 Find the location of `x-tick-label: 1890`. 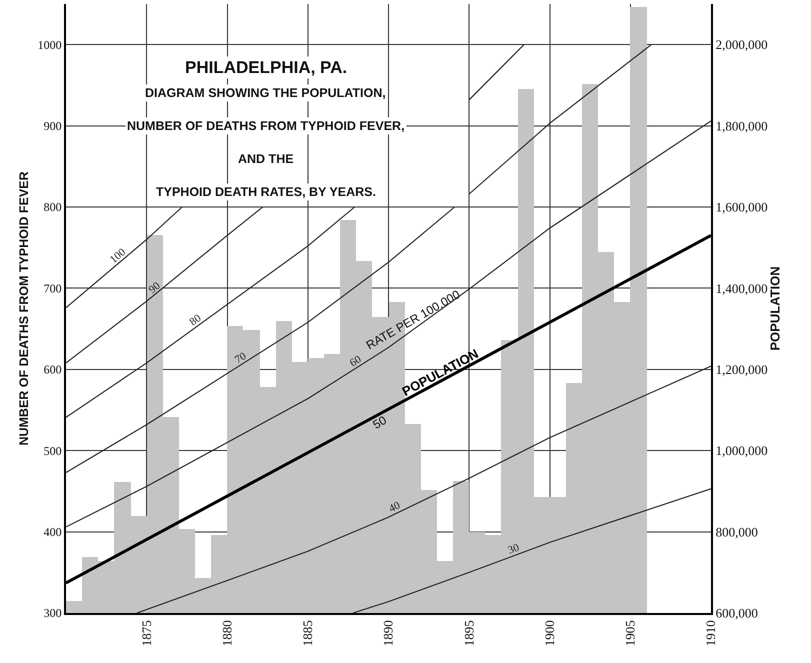

x-tick-label: 1890 is located at coordinates (388, 633).